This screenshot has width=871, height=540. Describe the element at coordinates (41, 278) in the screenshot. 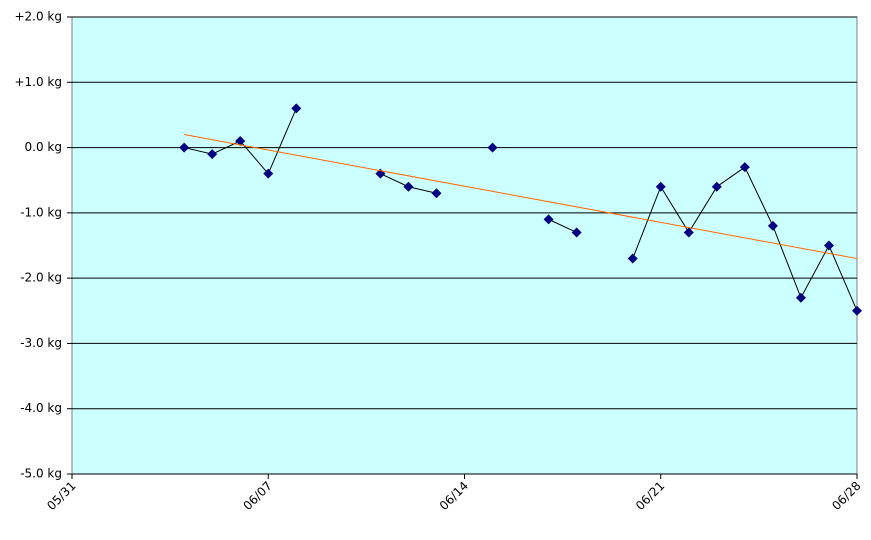

I see `y-tick-label: -2.0 kg` at that location.